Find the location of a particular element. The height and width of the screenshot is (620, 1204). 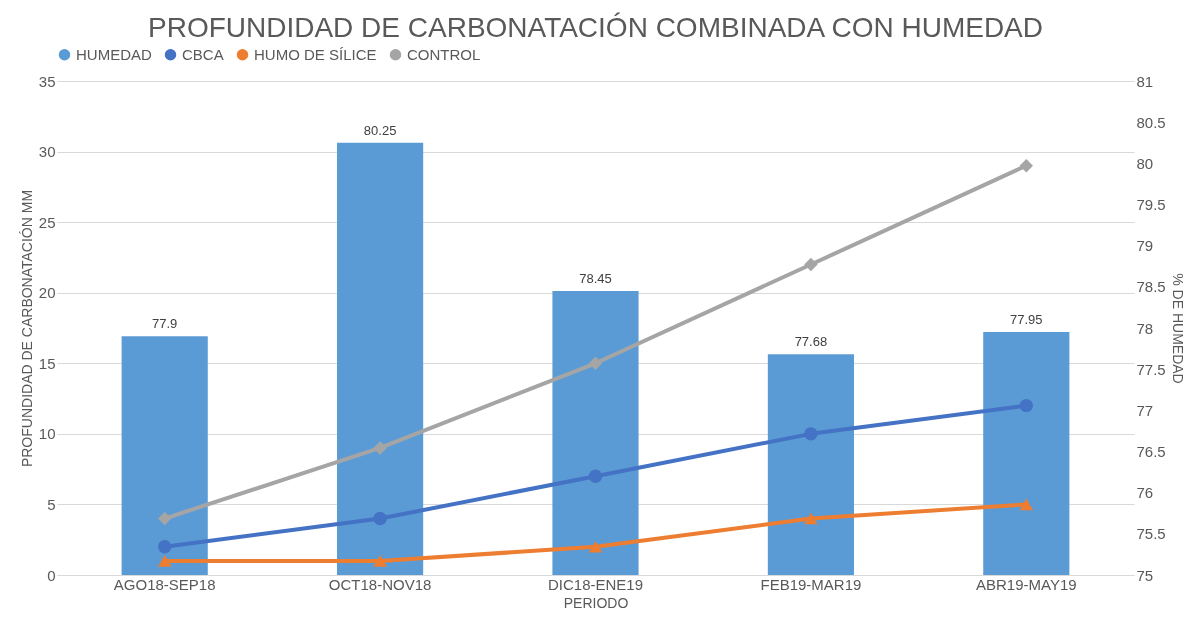

y2-tick-label: 80 is located at coordinates (1145, 163).